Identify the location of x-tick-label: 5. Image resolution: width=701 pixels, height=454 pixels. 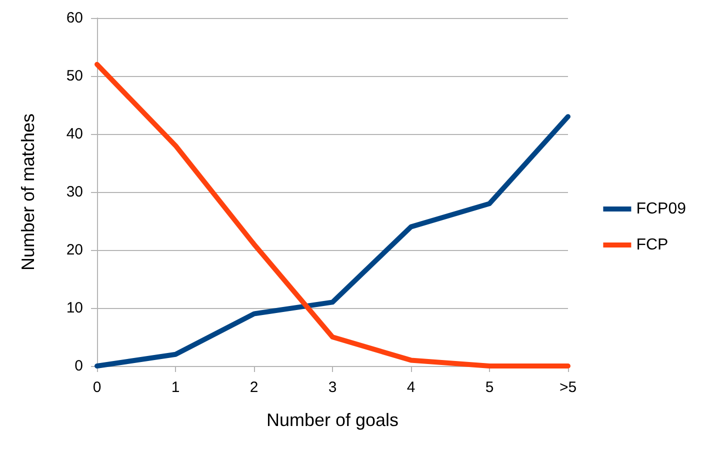
(489, 387).